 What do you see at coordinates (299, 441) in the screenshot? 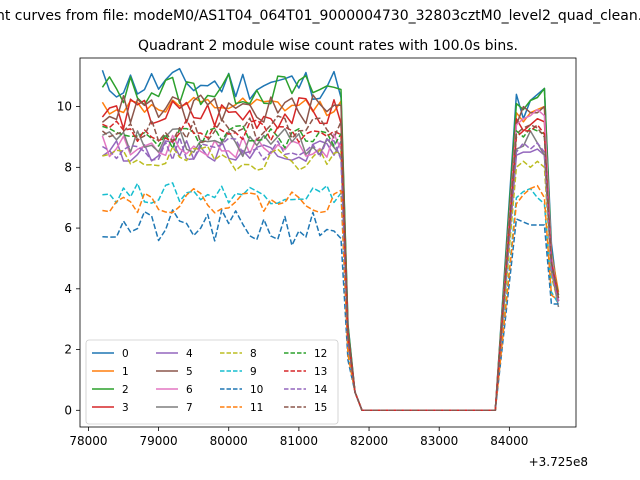
I see `x-tick-label: 81000` at bounding box center [299, 441].